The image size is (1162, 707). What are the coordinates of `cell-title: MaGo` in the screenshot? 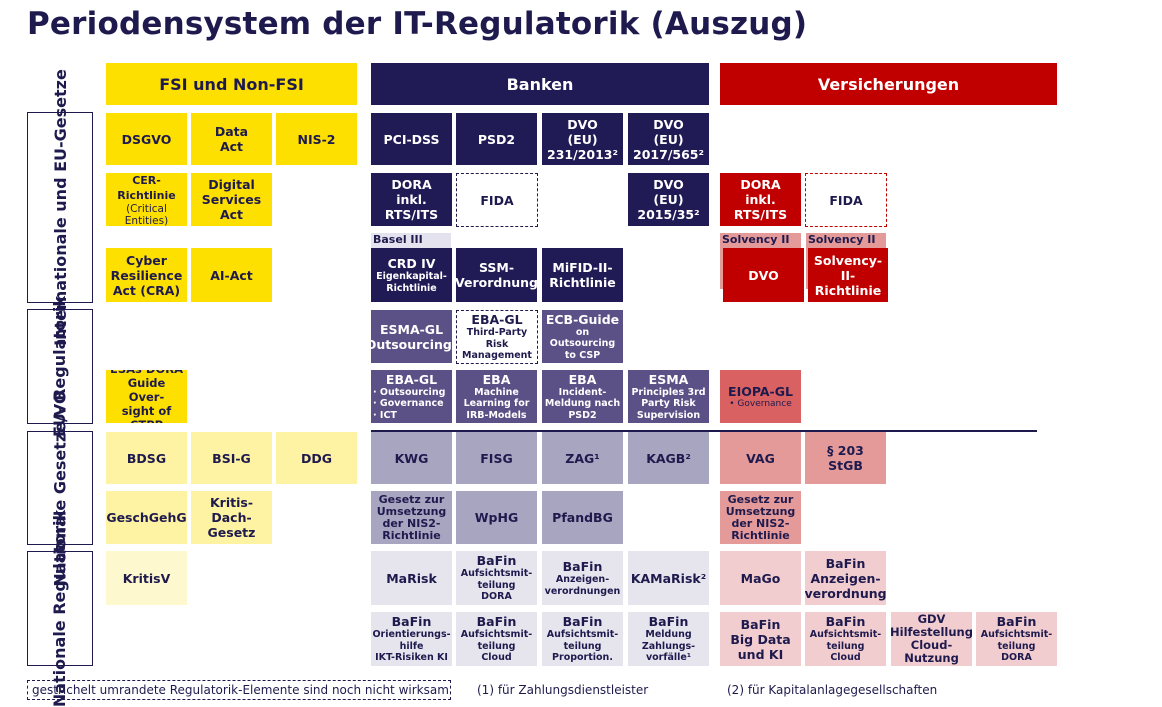 It's located at (760, 578).